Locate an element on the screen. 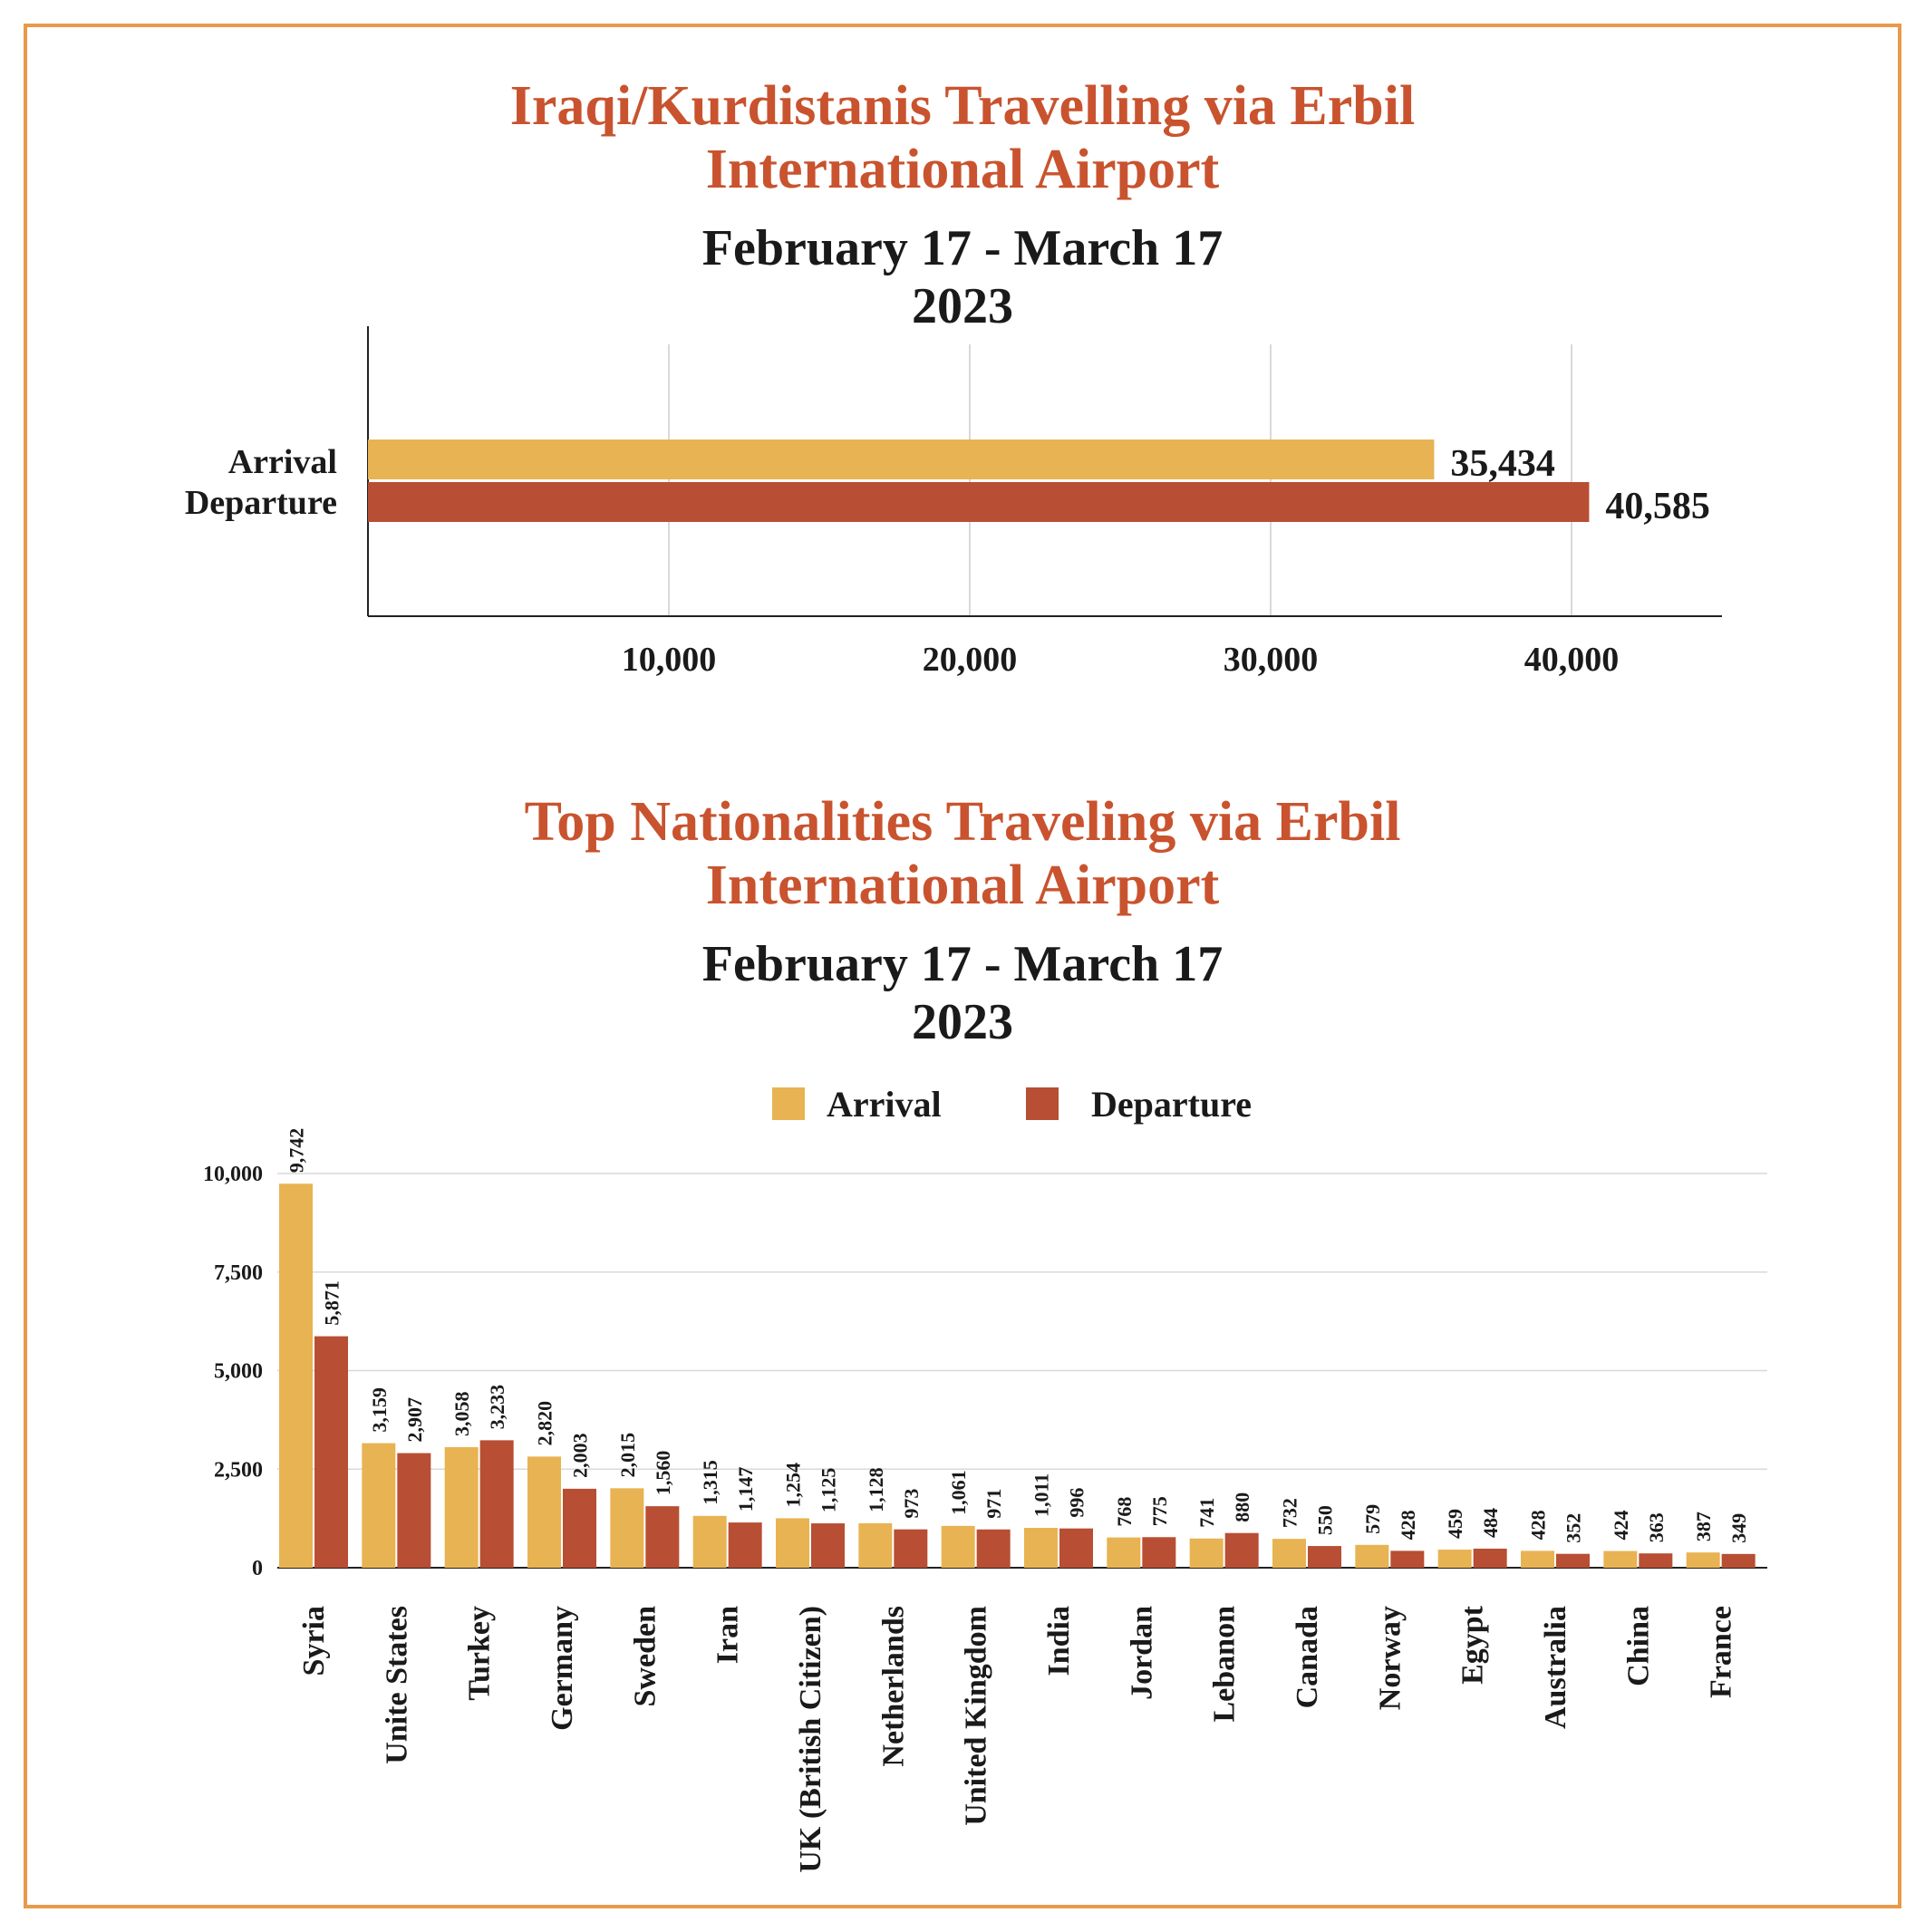  category-label: China is located at coordinates (1638, 1646).